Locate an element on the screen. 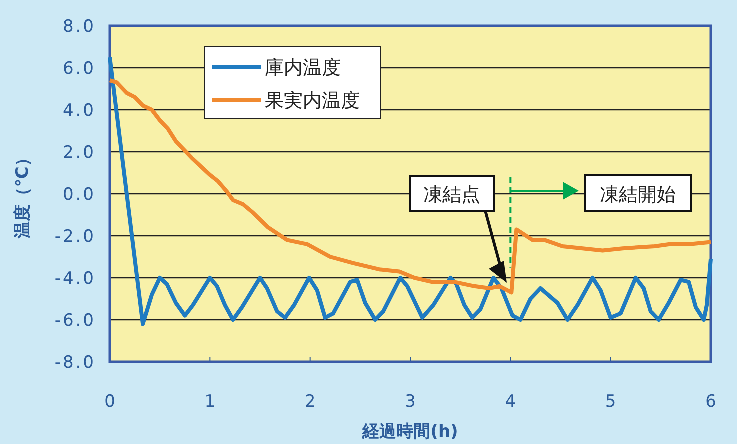  y-tick-label: 0.0 is located at coordinates (79, 195).